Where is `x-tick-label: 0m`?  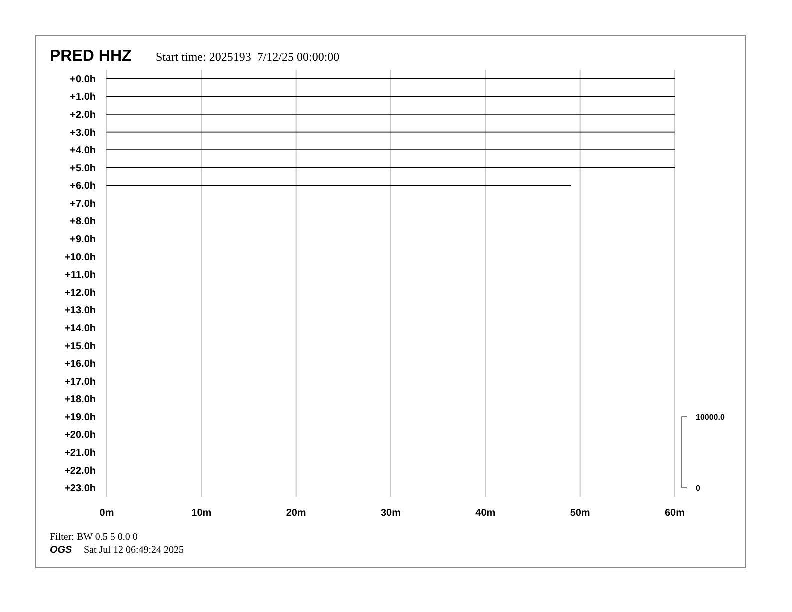
x-tick-label: 0m is located at coordinates (107, 513).